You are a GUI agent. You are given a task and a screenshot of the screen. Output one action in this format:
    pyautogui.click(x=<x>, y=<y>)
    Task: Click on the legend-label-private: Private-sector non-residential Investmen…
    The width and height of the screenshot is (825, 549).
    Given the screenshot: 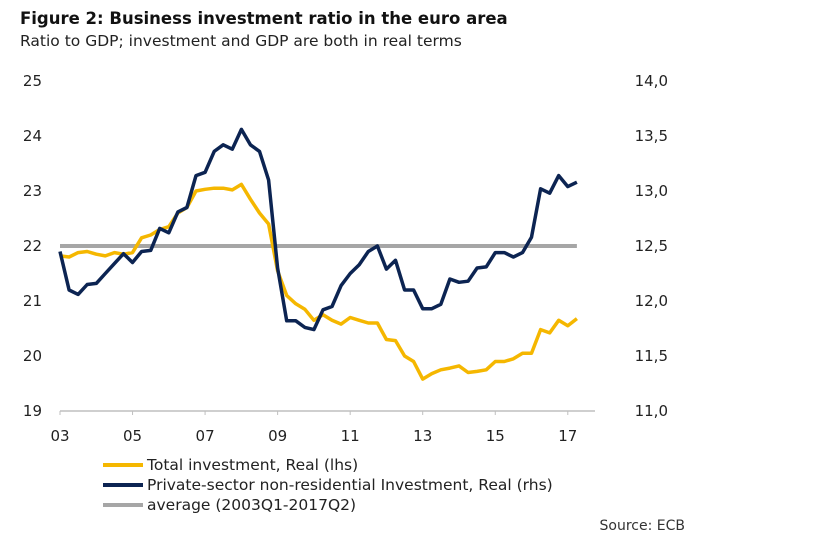 What is the action you would take?
    pyautogui.click(x=350, y=485)
    